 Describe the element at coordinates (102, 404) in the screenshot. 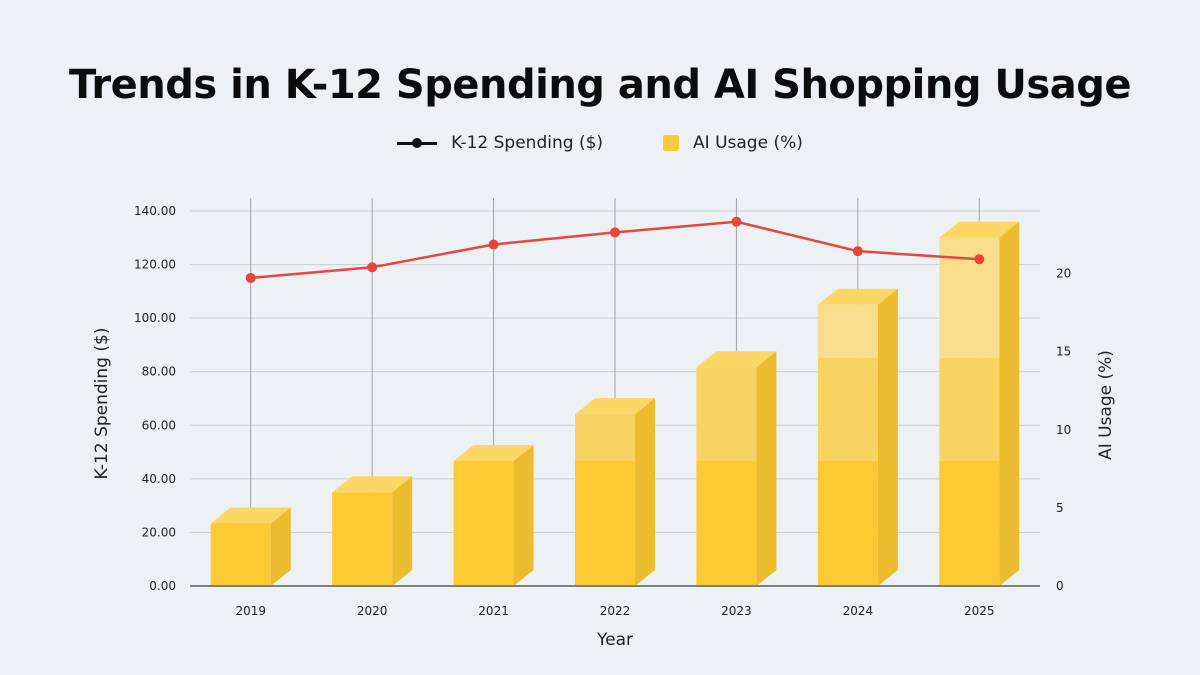

I see `y-left-axis-title: K-12 Spending ($)` at that location.